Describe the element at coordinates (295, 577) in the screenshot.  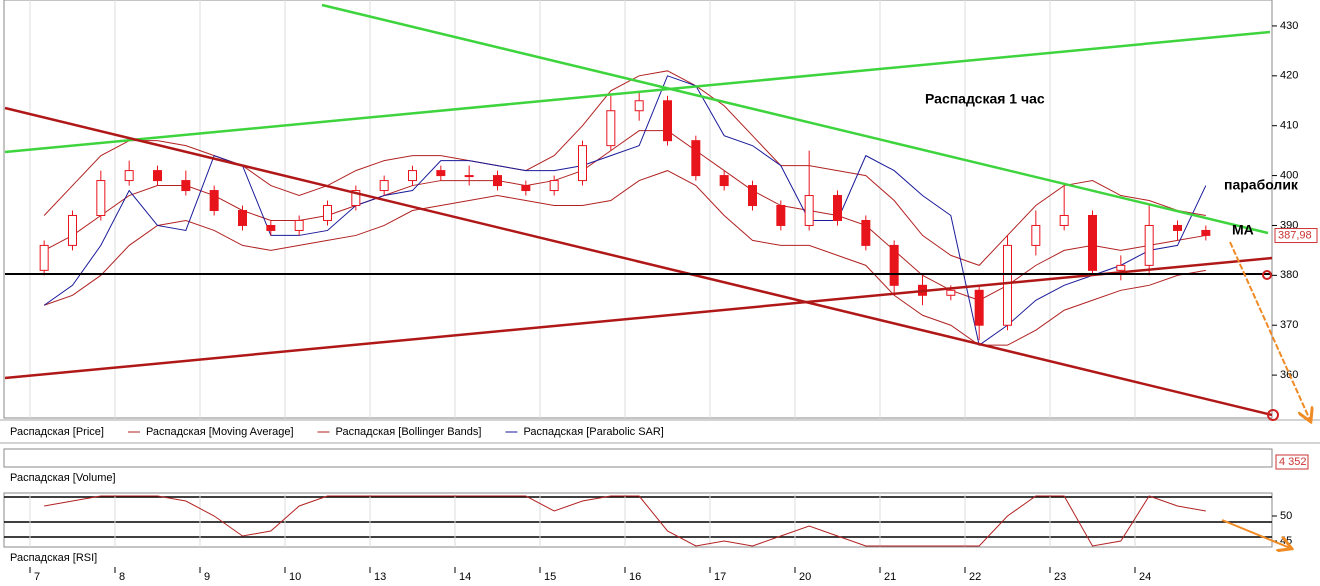
I see `x-tick-label: 10` at that location.